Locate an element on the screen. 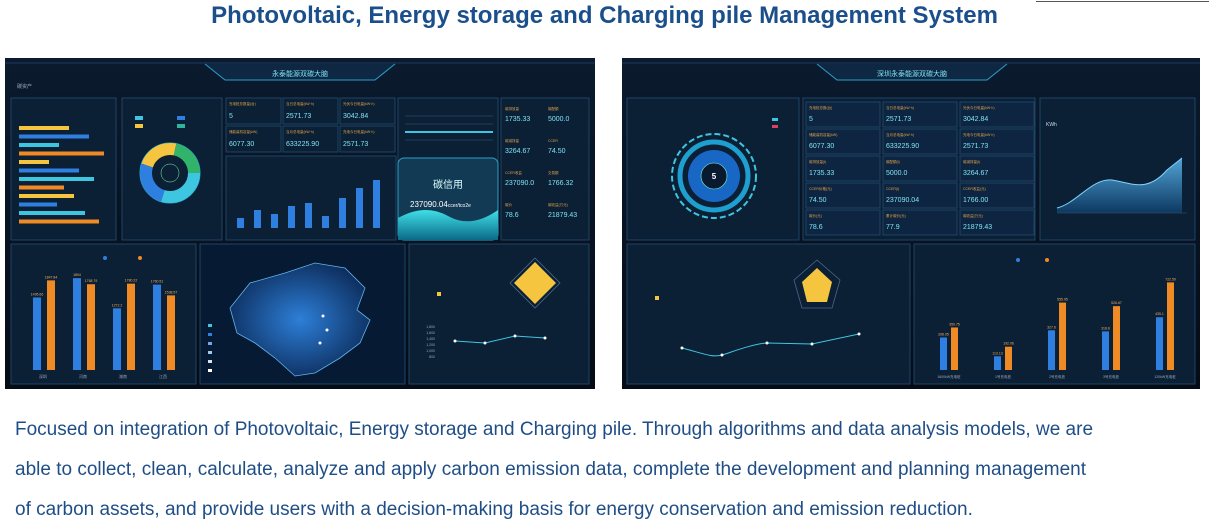 The height and width of the screenshot is (530, 1209). bar-value-label: 1272.2 is located at coordinates (117, 305).